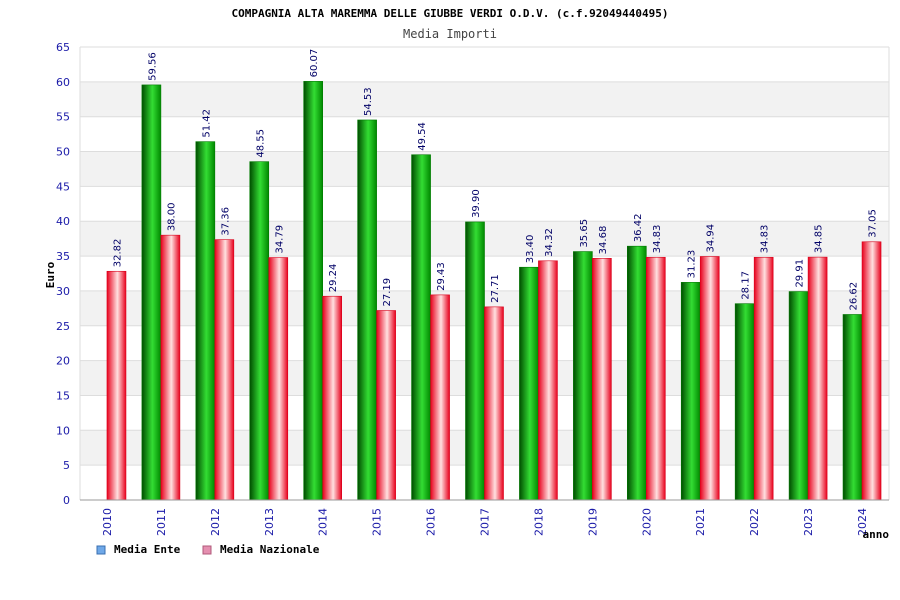 The width and height of the screenshot is (900, 600). Describe the element at coordinates (279, 239) in the screenshot. I see `bar-value-label: 34.79` at that location.